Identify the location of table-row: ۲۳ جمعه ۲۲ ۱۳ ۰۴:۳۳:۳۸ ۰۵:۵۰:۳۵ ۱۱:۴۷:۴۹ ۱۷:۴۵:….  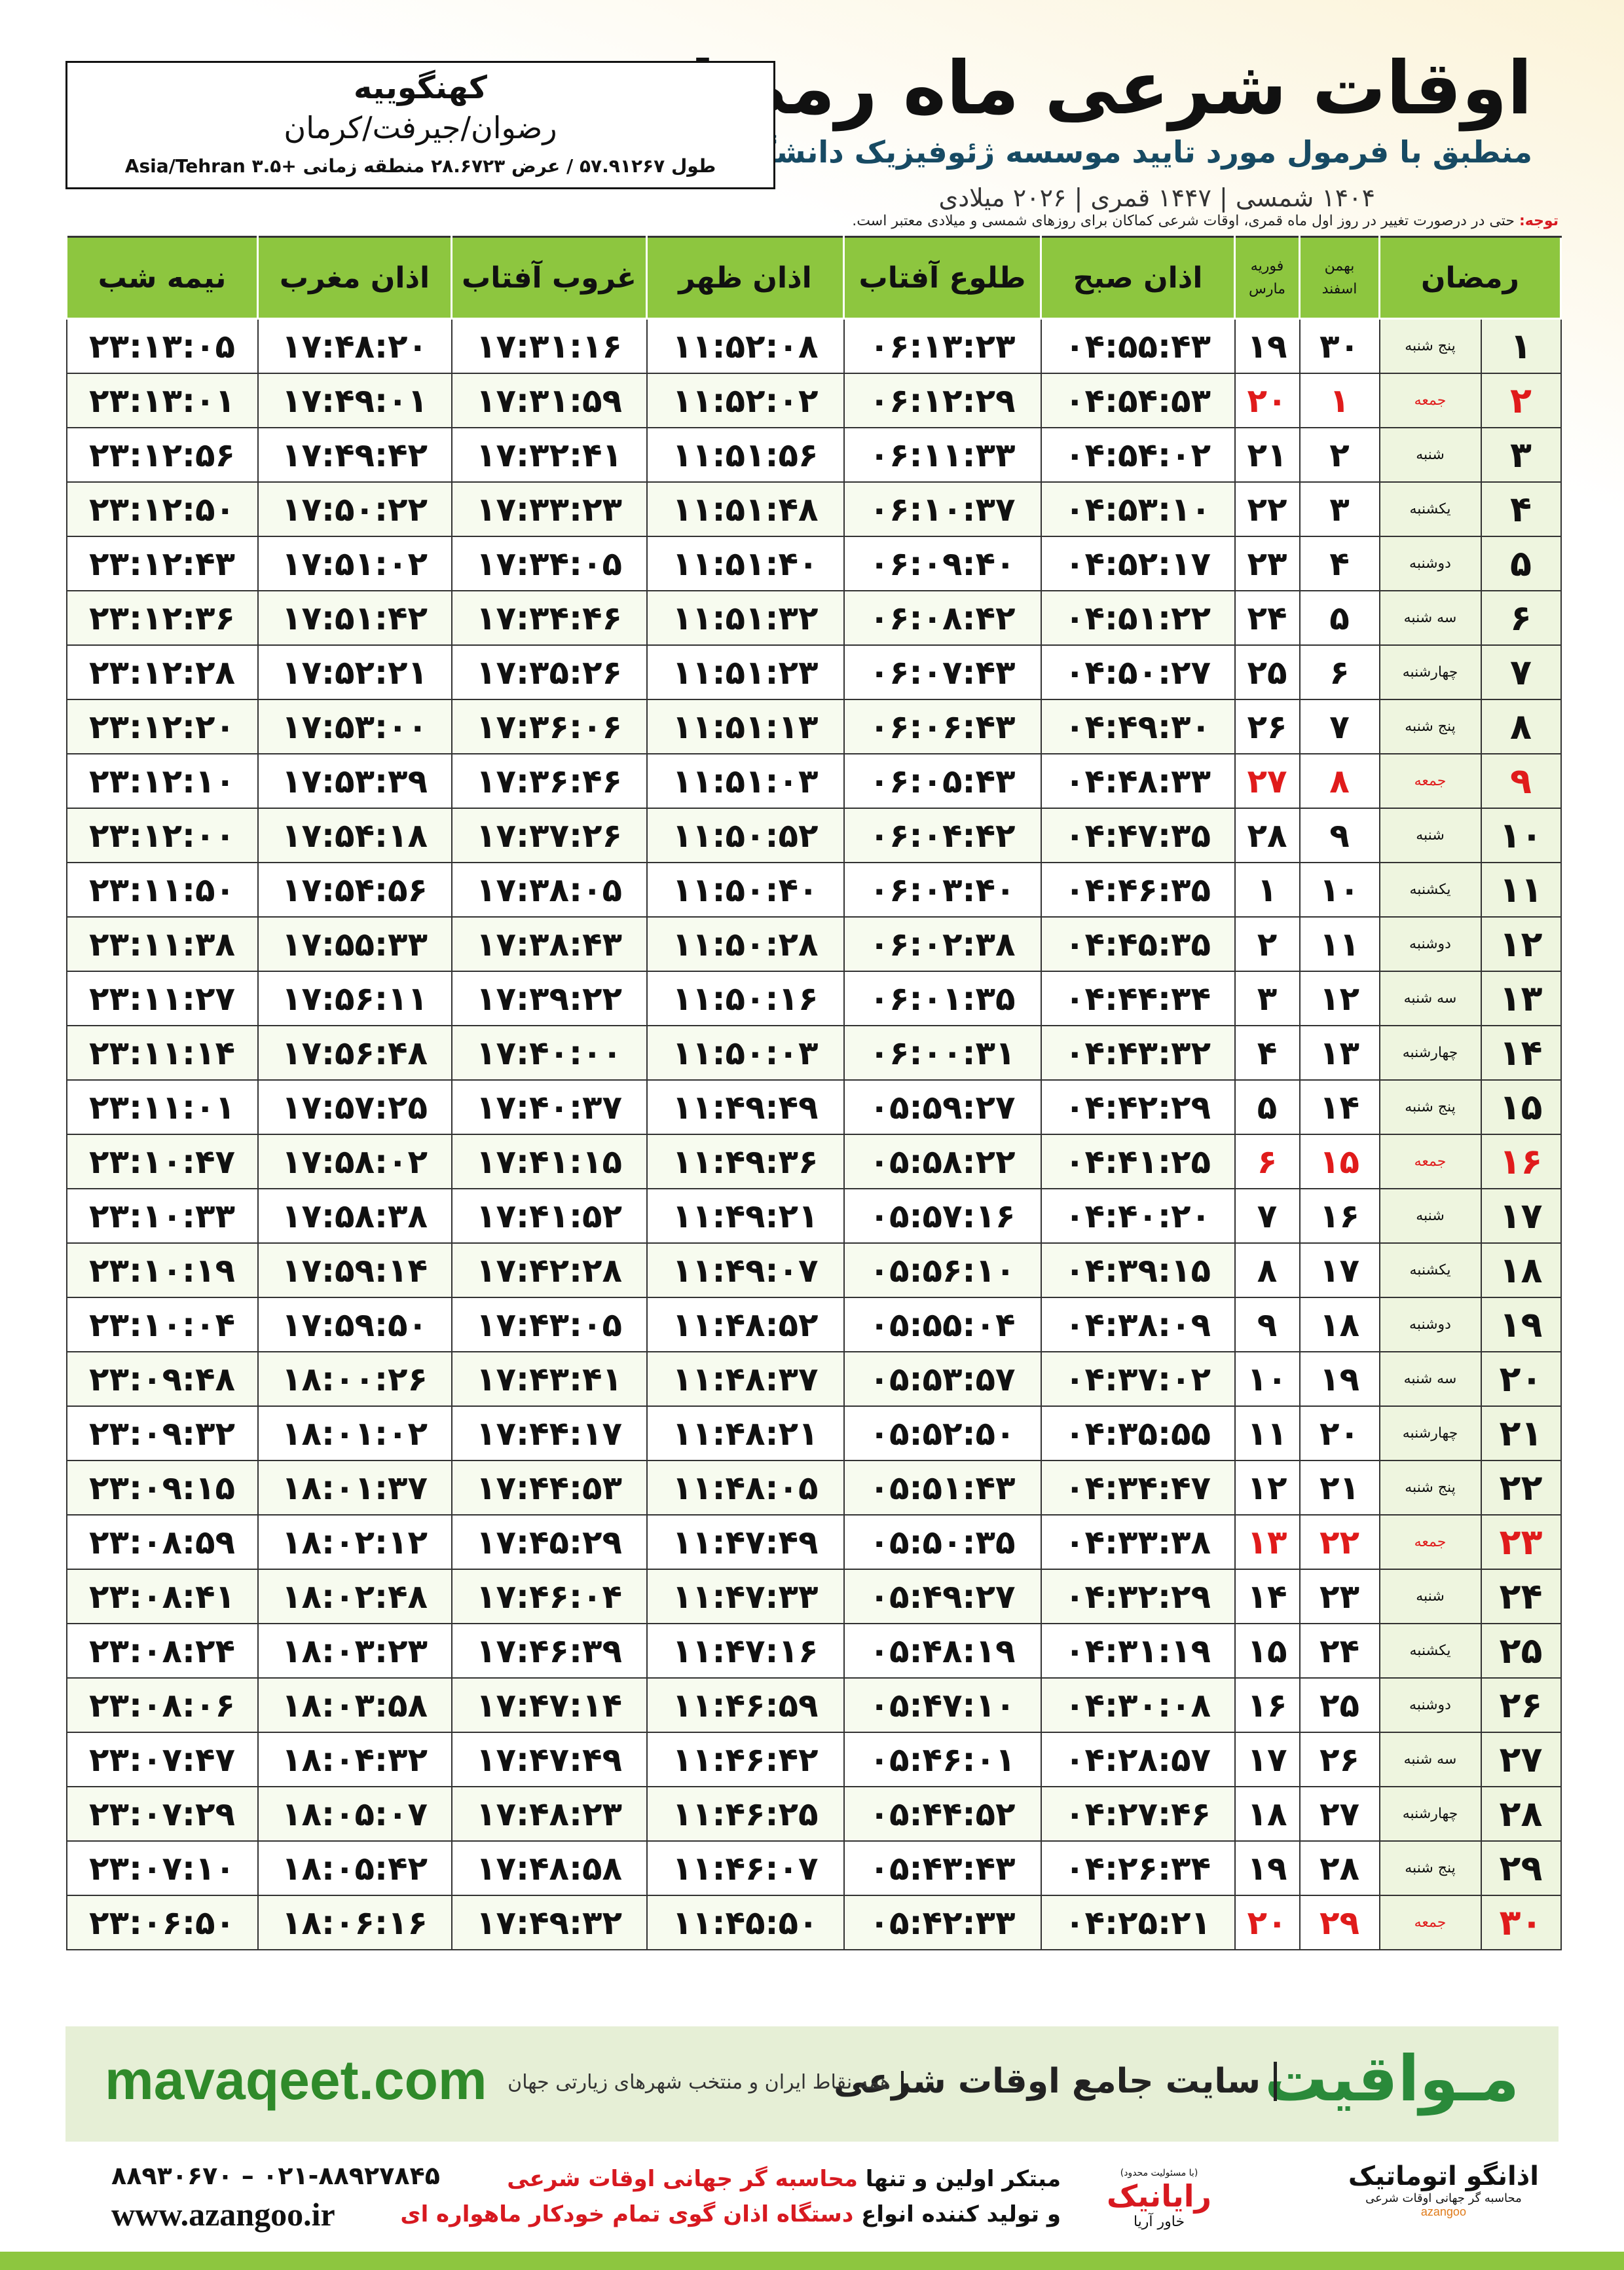
(813, 1542).